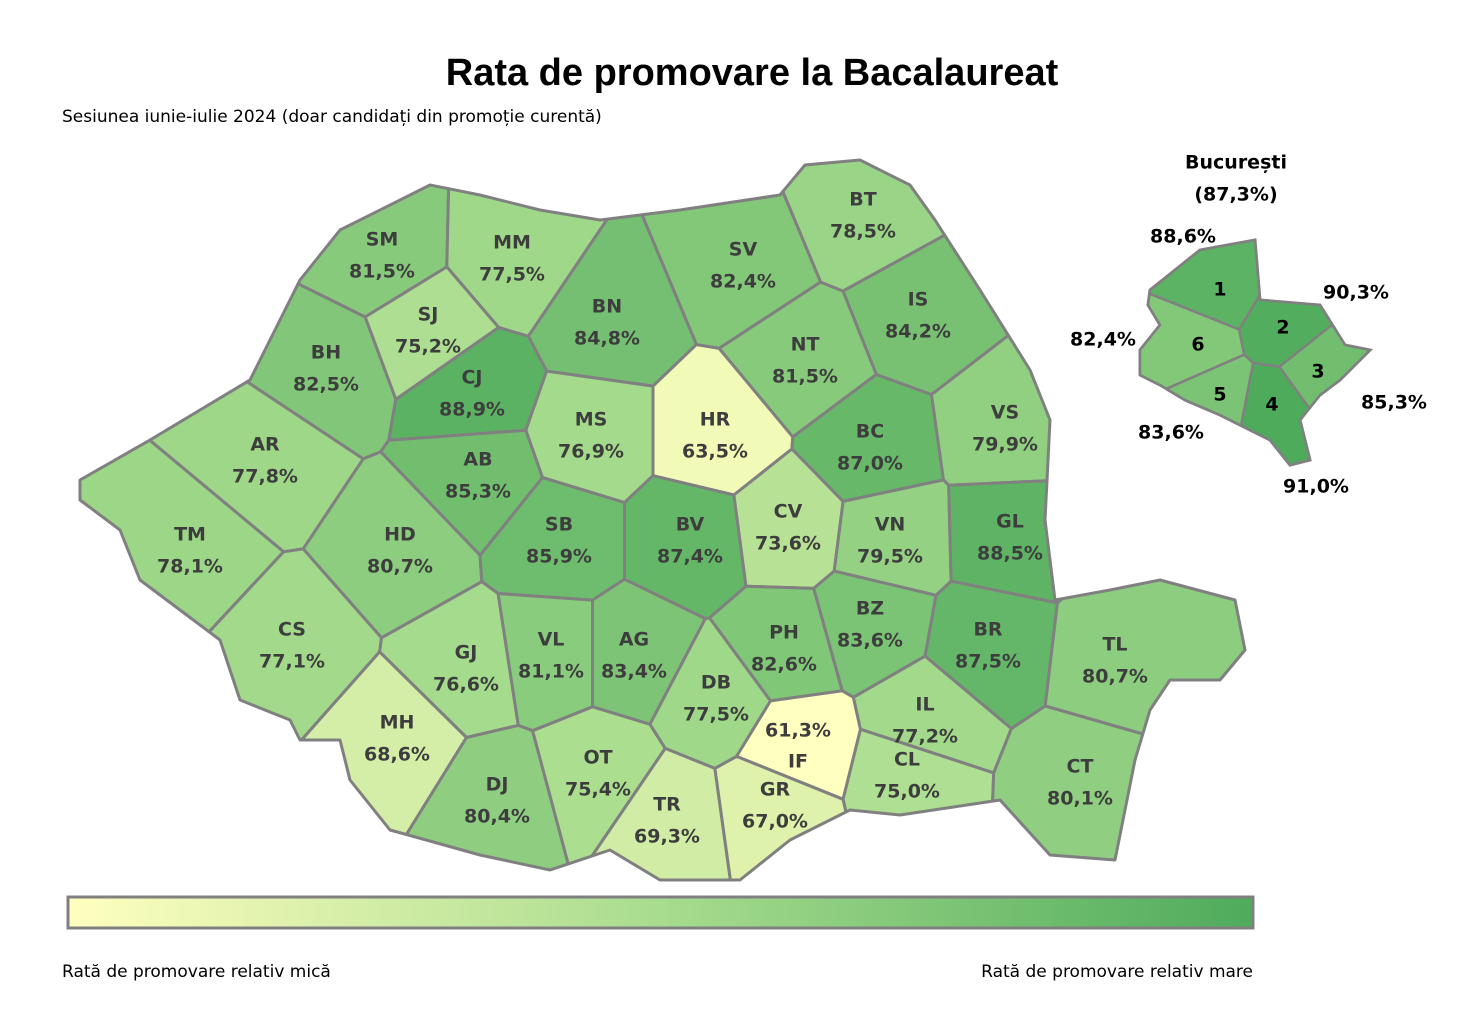  I want to click on county-code: BH, so click(326, 353).